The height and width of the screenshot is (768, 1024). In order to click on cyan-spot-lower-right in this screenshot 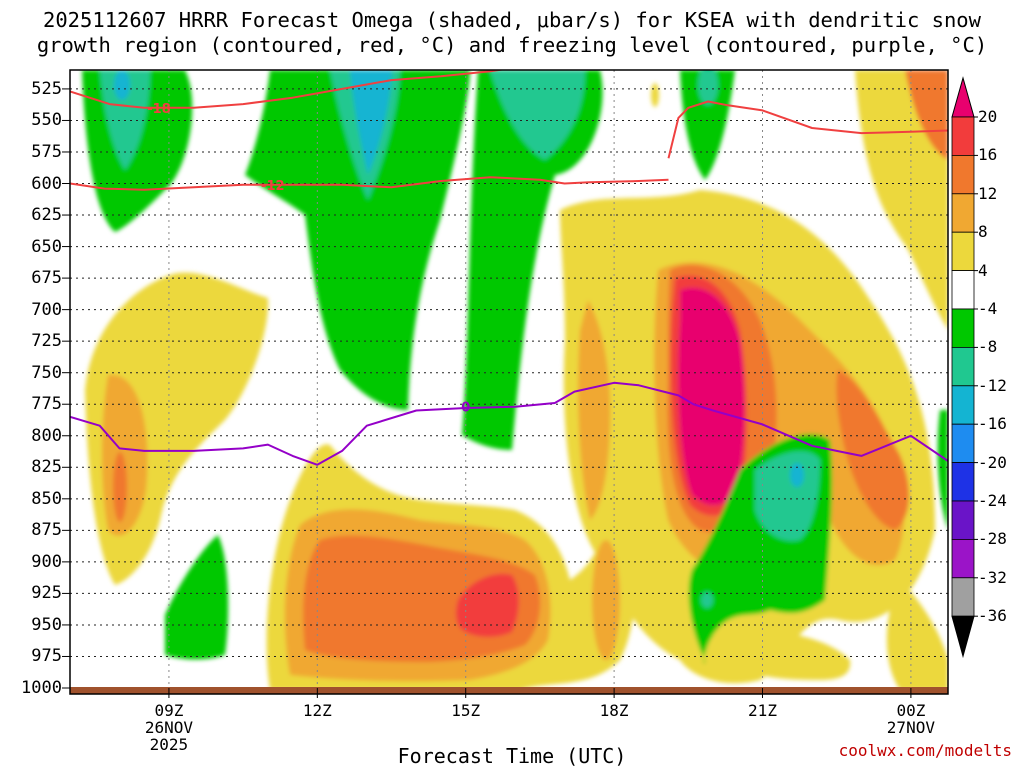, I will do `click(797, 475)`.